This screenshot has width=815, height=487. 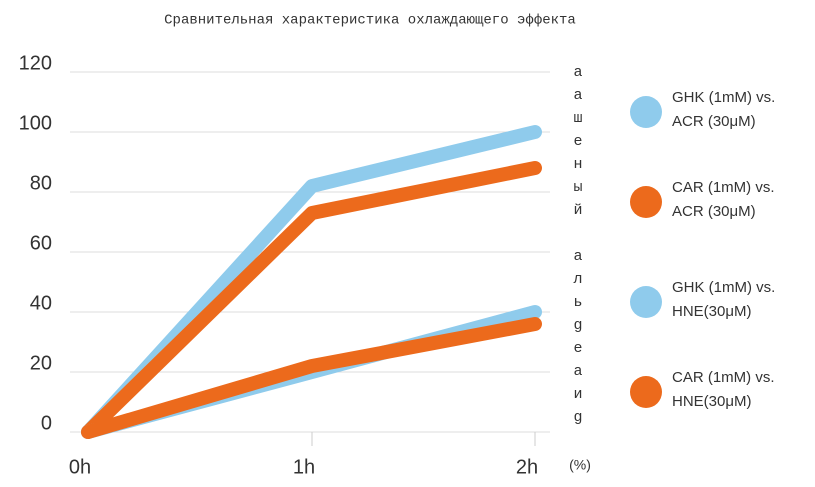 What do you see at coordinates (46, 423) in the screenshot?
I see `y-tick-label: 0` at bounding box center [46, 423].